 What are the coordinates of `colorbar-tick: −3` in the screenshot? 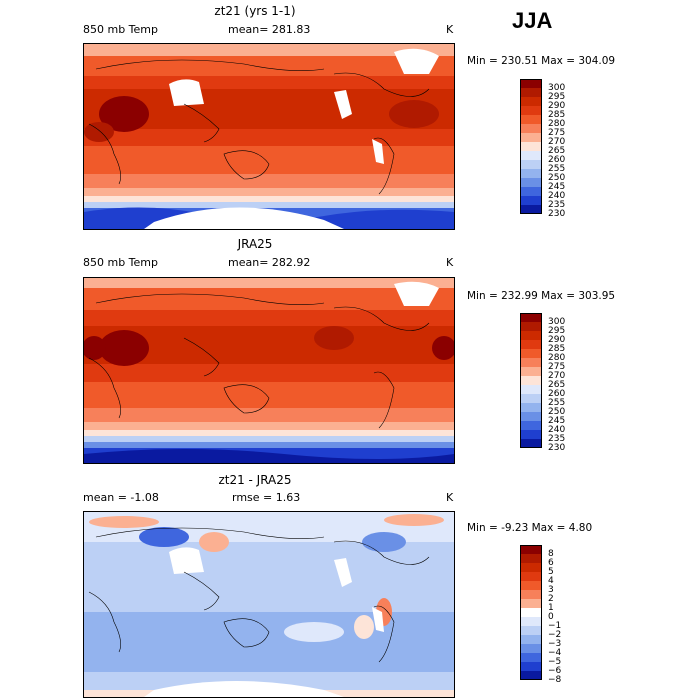 It's located at (555, 644).